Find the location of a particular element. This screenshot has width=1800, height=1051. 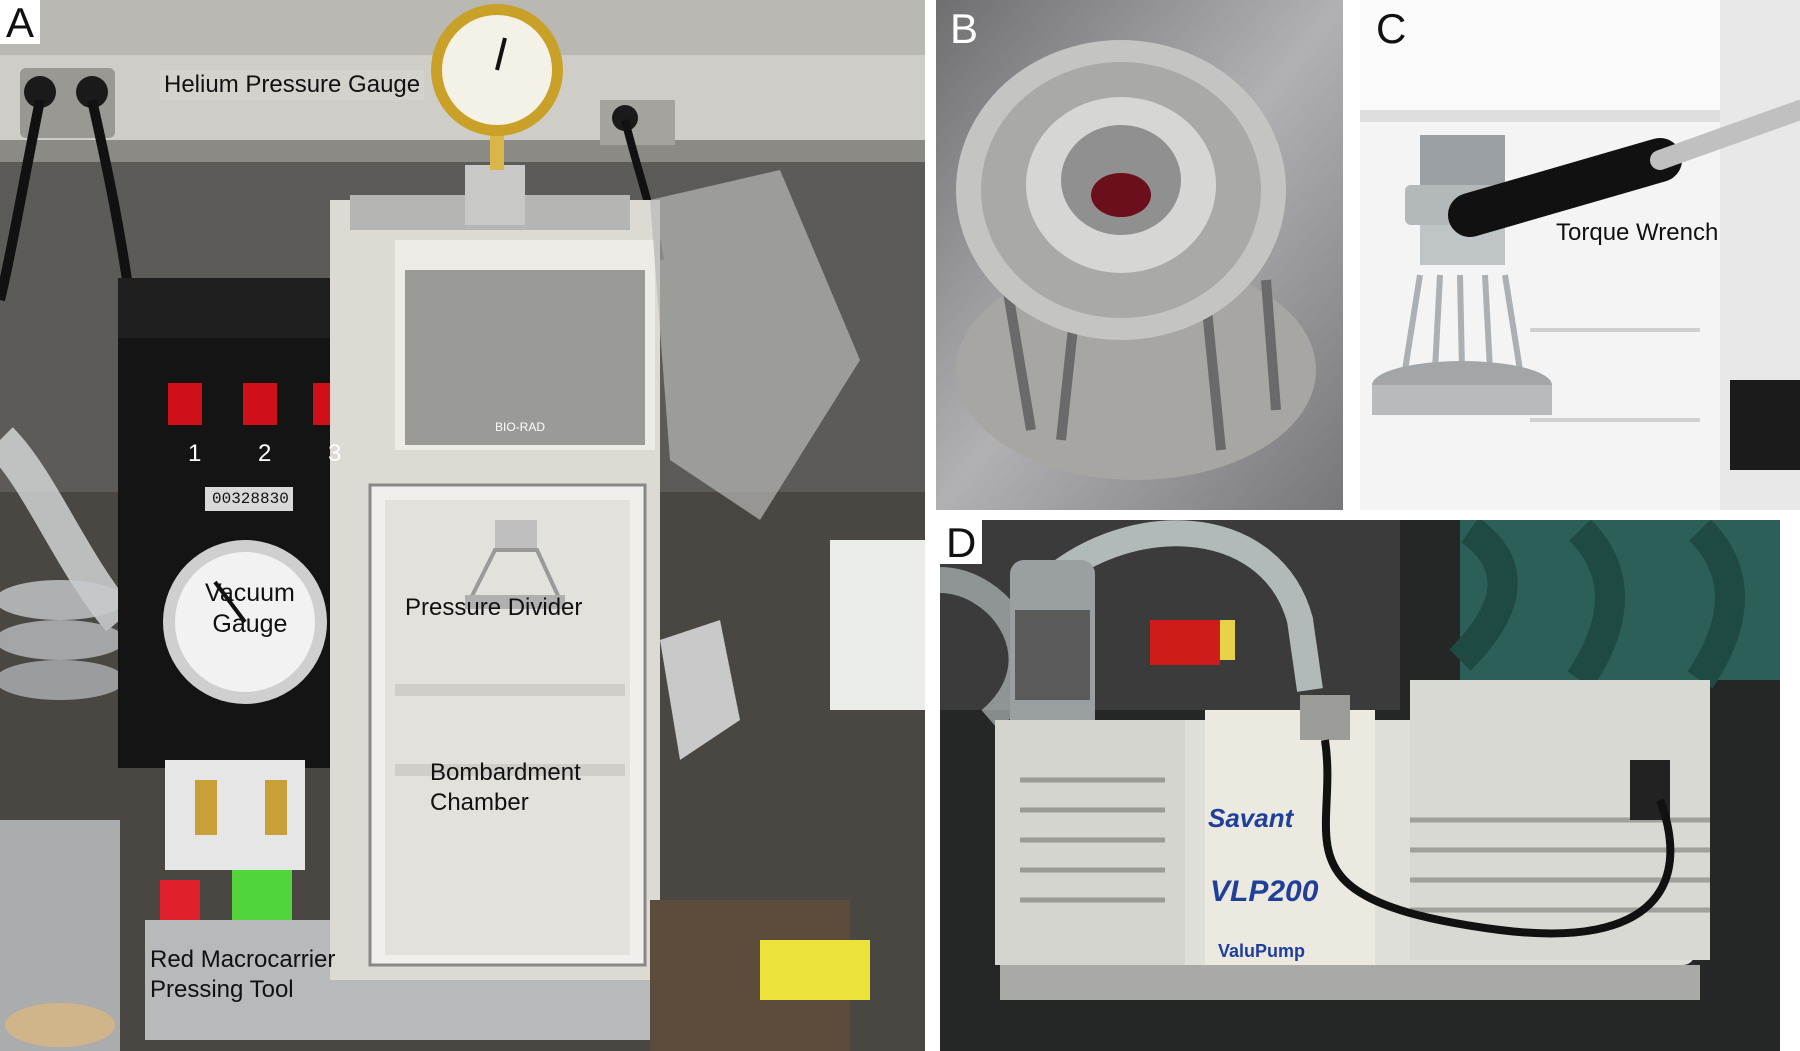

panel-b: B is located at coordinates (1139, 255).